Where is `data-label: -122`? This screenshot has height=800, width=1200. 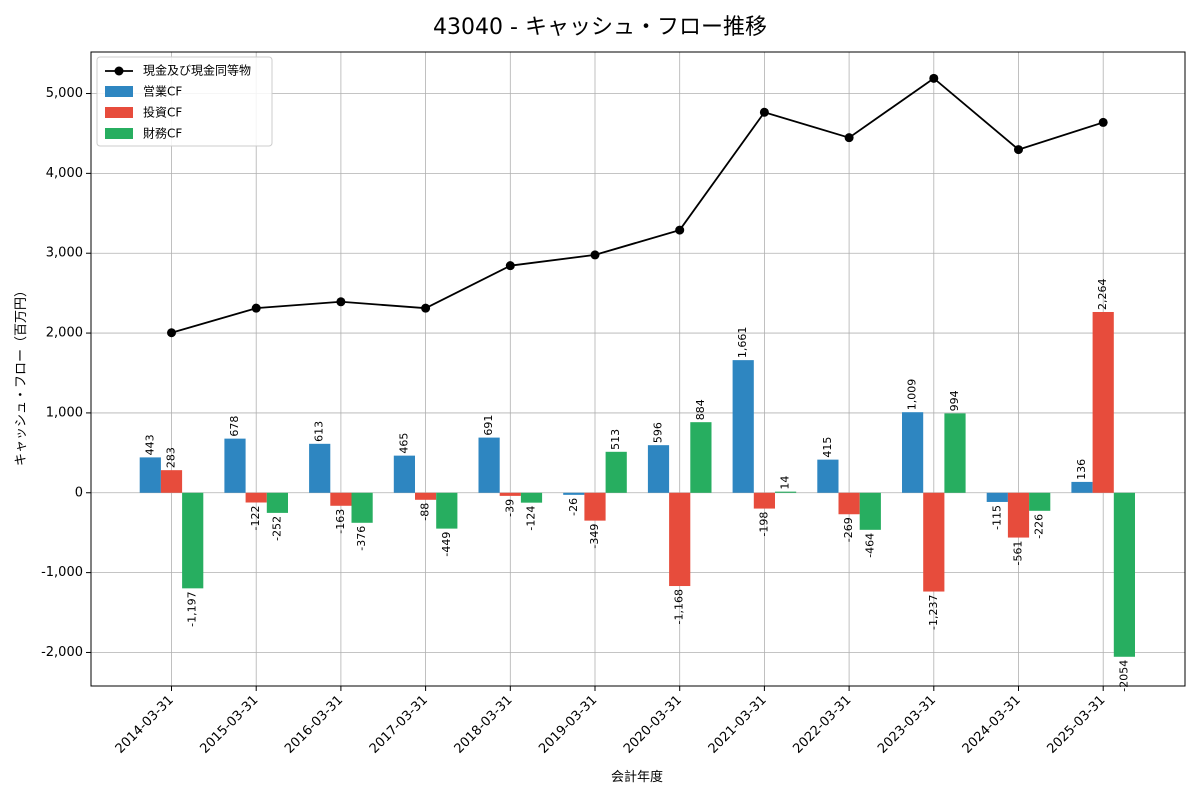 data-label: -122 is located at coordinates (255, 518).